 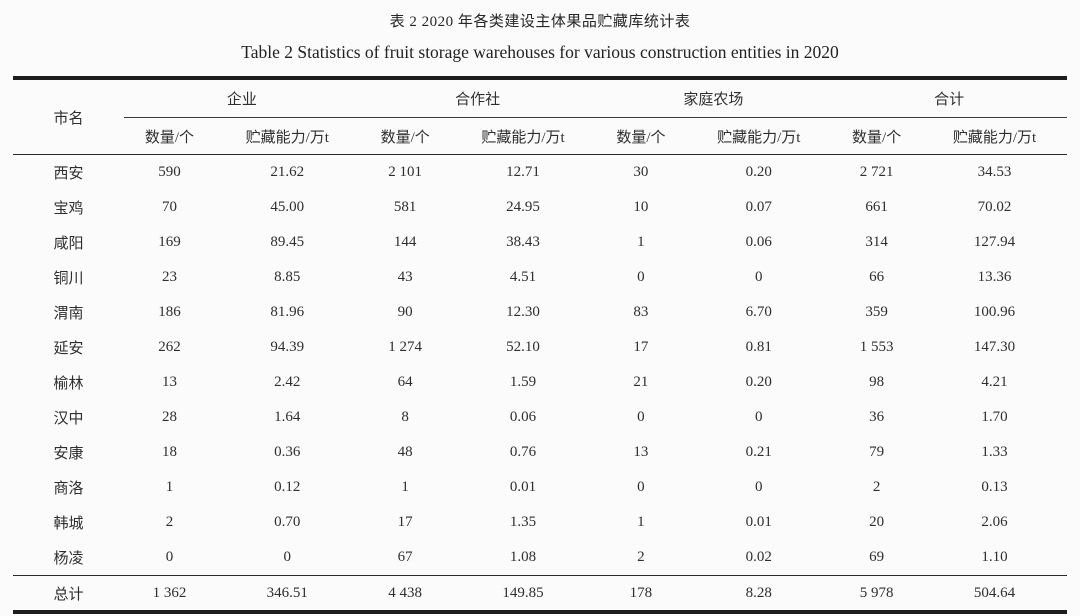 I want to click on value-cell: 34.53, so click(x=994, y=172).